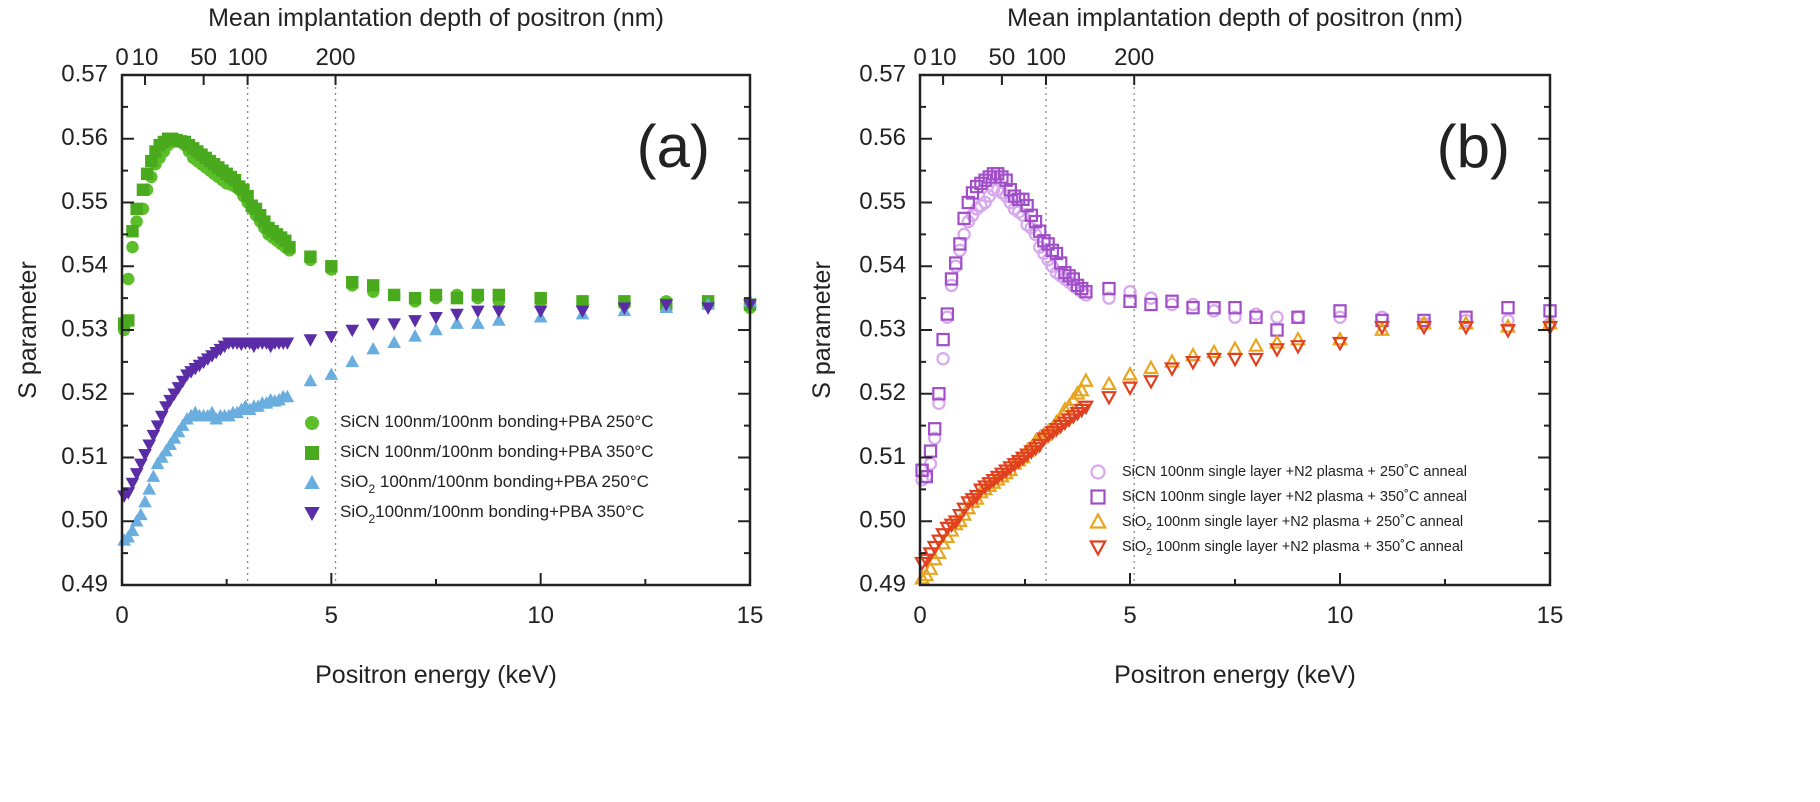  What do you see at coordinates (540, 615) in the screenshot?
I see `x-tick-label: 10` at bounding box center [540, 615].